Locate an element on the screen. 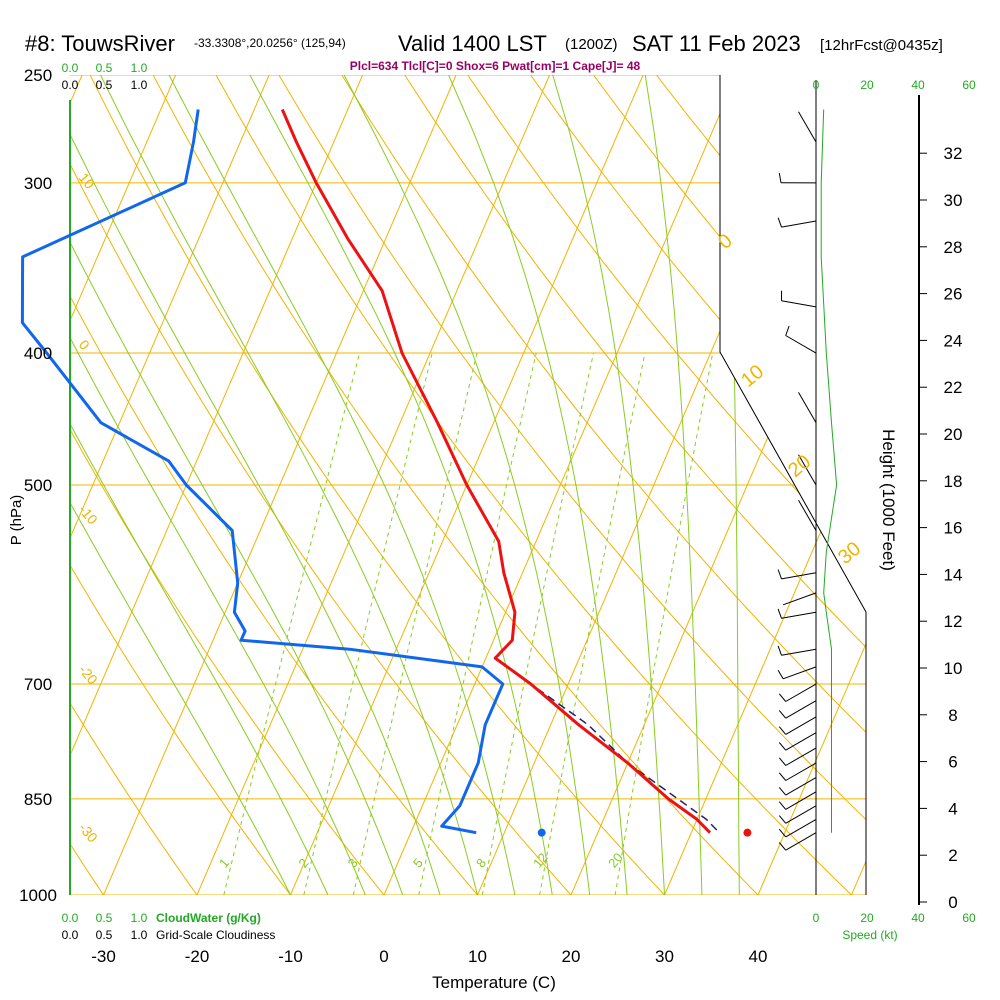  pressure-tick-label: 300 is located at coordinates (38, 183).